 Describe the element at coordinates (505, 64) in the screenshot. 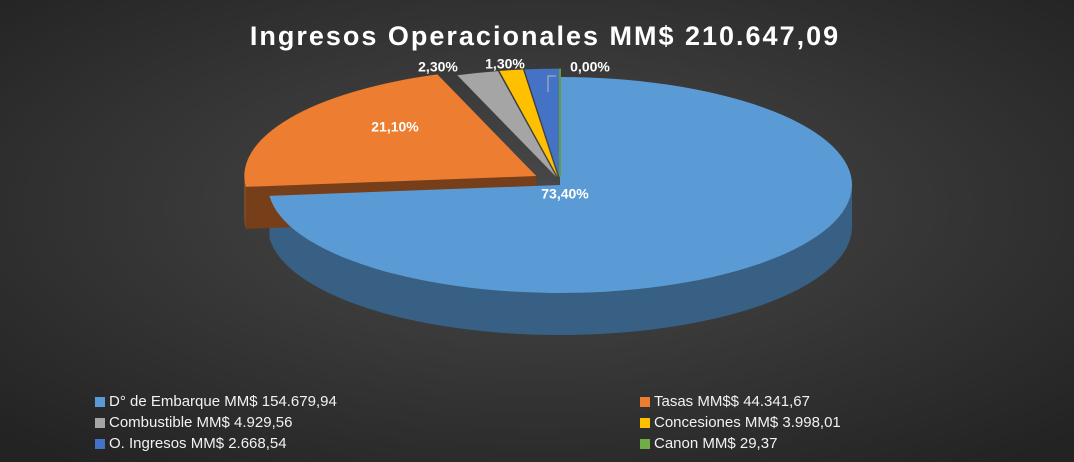

I see `data-label: 1,30%` at that location.